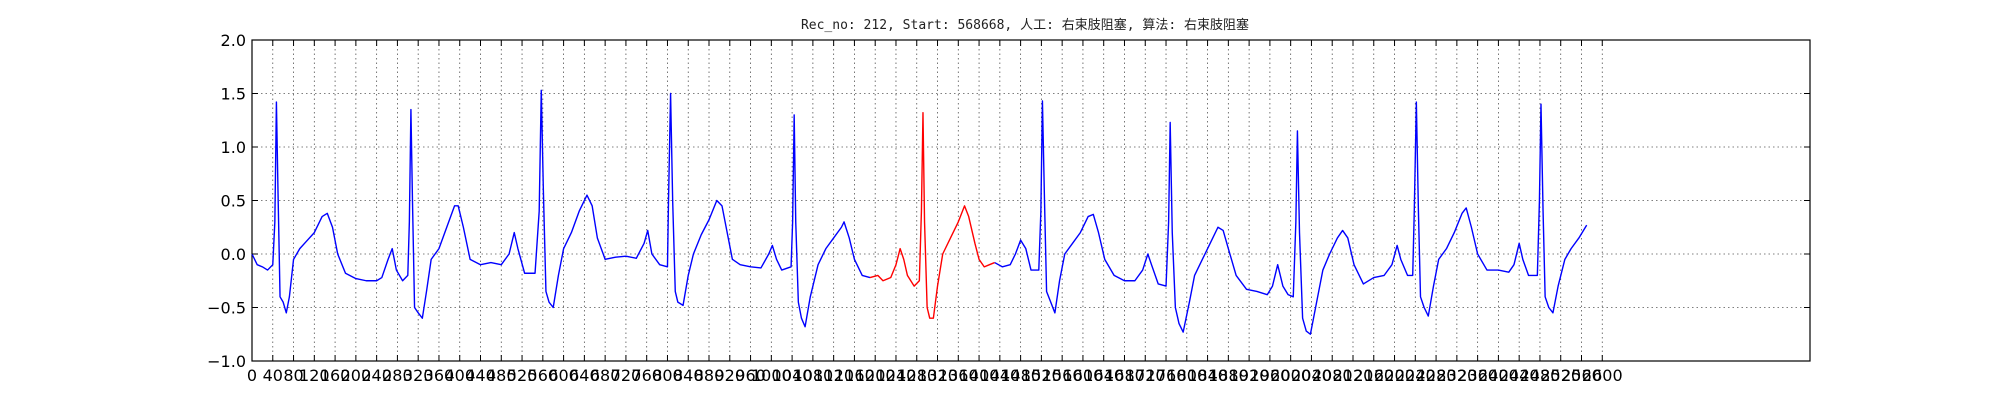  Describe the element at coordinates (1373, 375) in the screenshot. I see `x-tick-label: 2160` at that location.